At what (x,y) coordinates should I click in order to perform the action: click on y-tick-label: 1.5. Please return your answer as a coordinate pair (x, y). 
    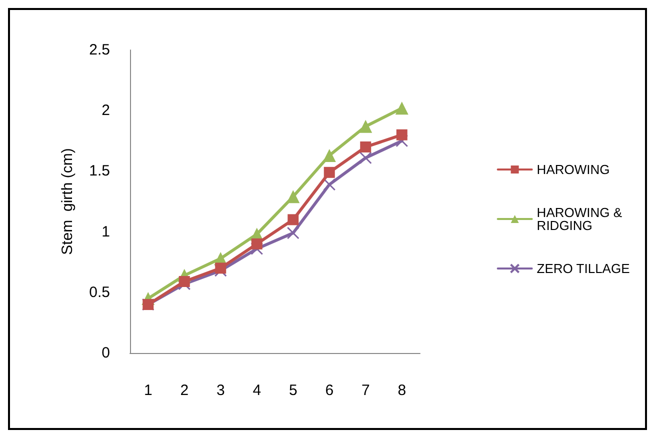
    Looking at the image, I should click on (99, 171).